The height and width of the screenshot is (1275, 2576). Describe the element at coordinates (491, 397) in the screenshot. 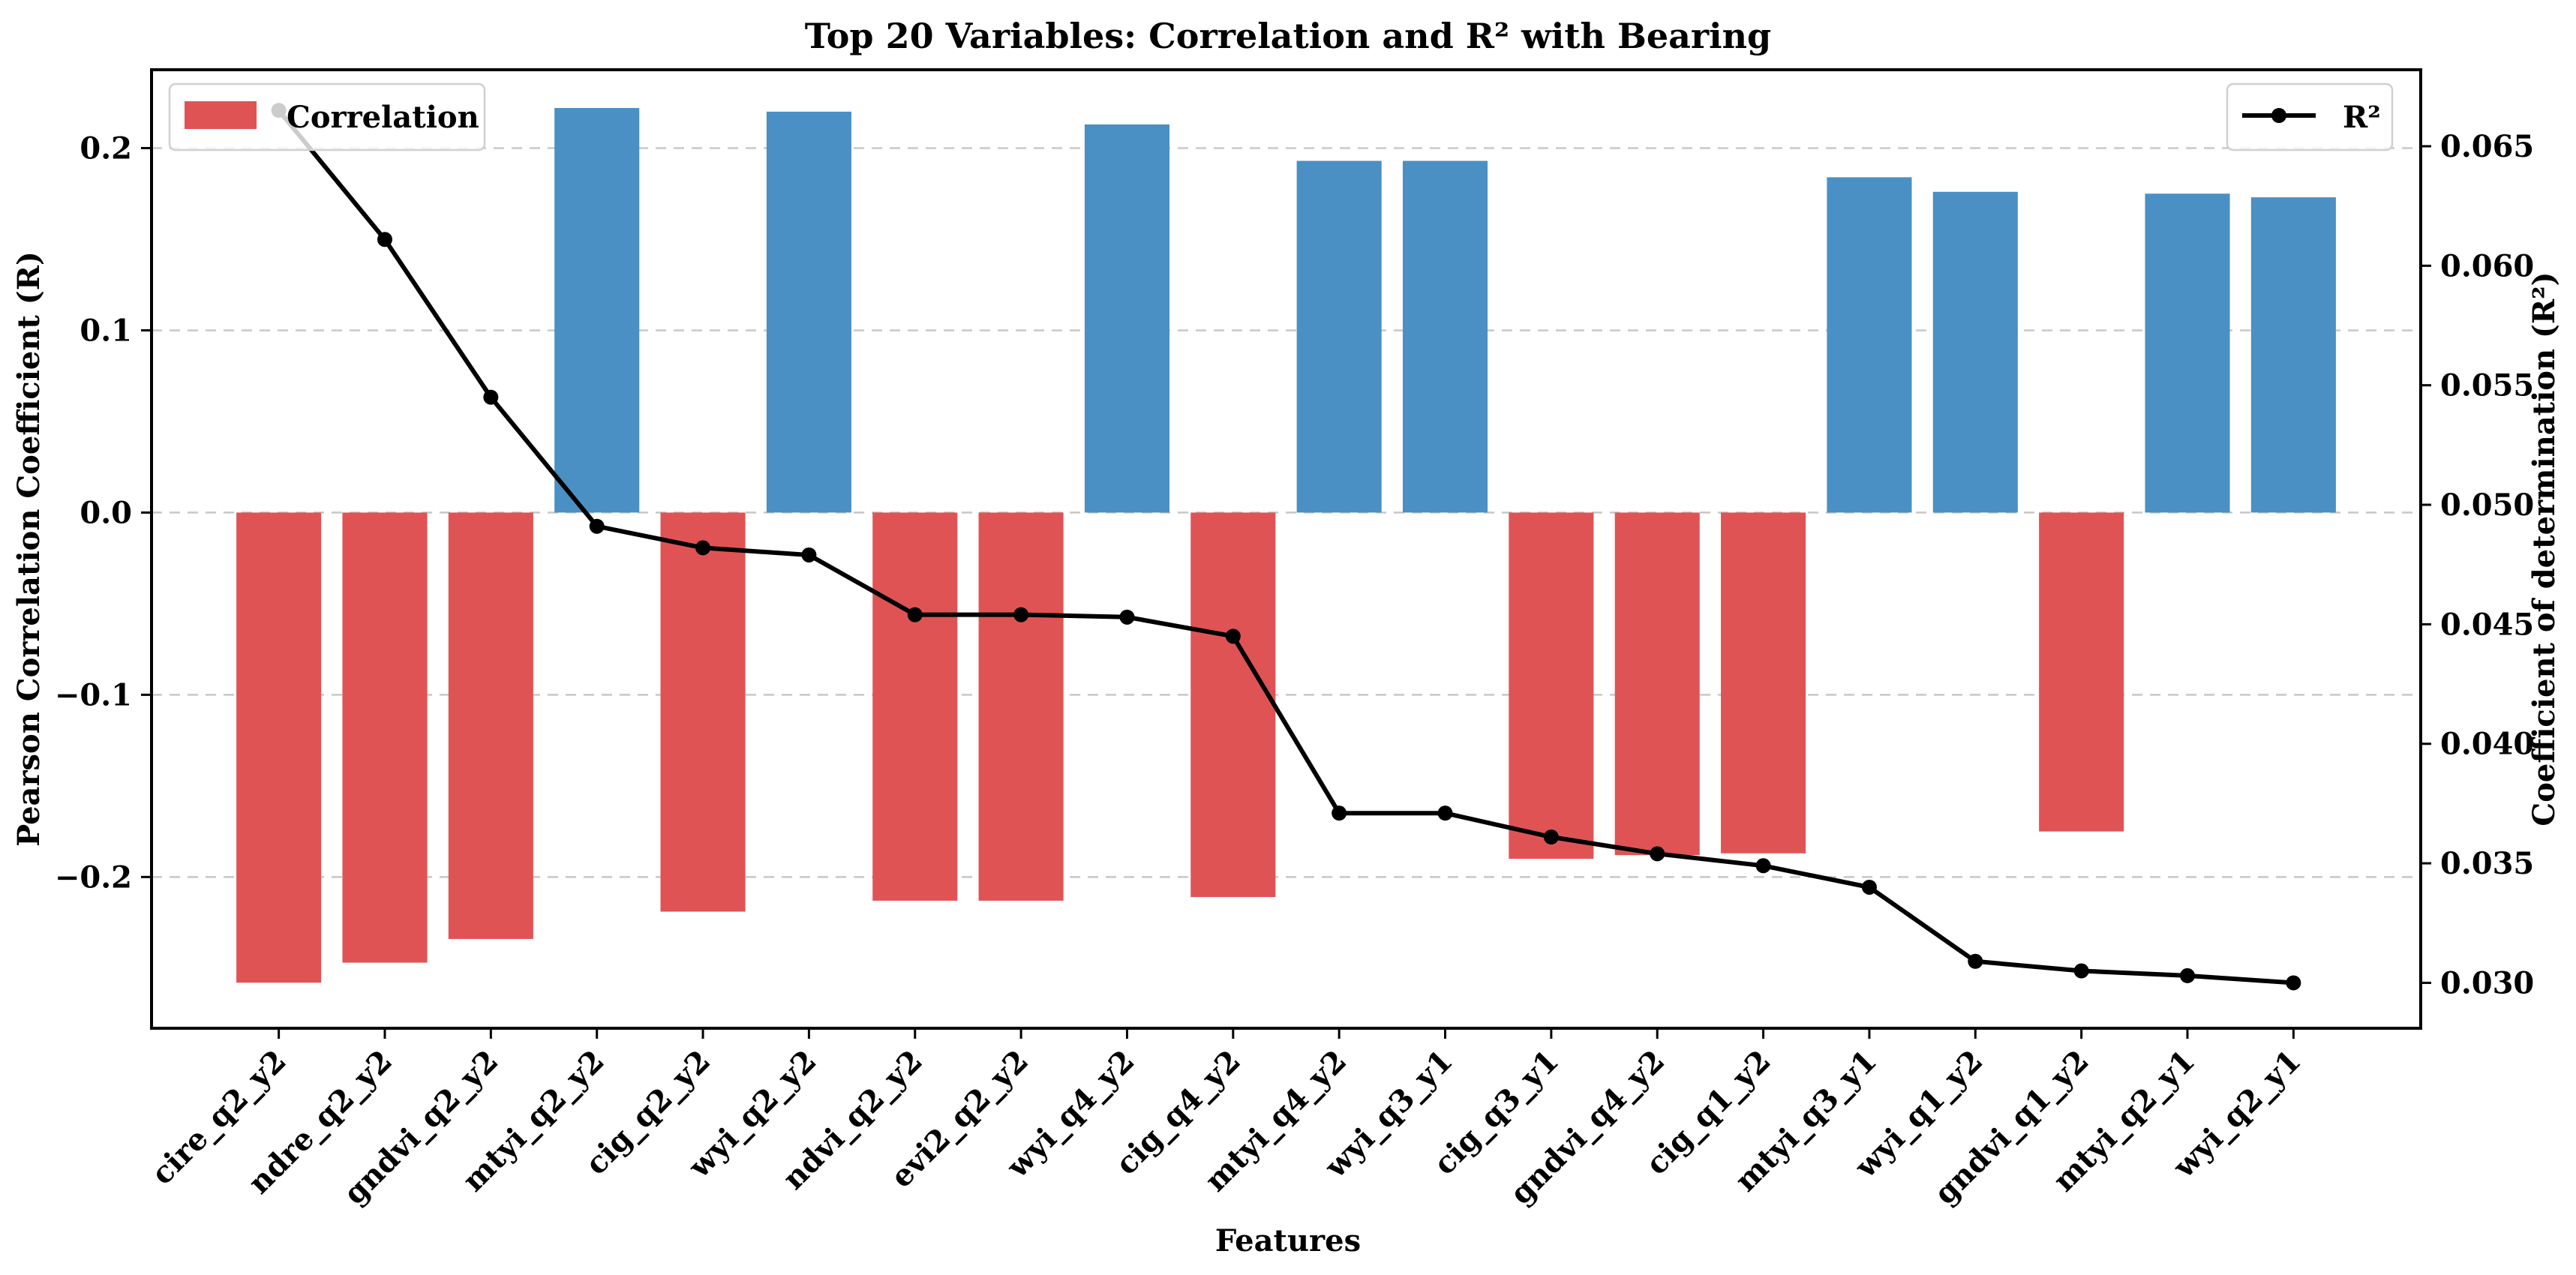

I see `r2-point-gndvi_q2_y2` at that location.